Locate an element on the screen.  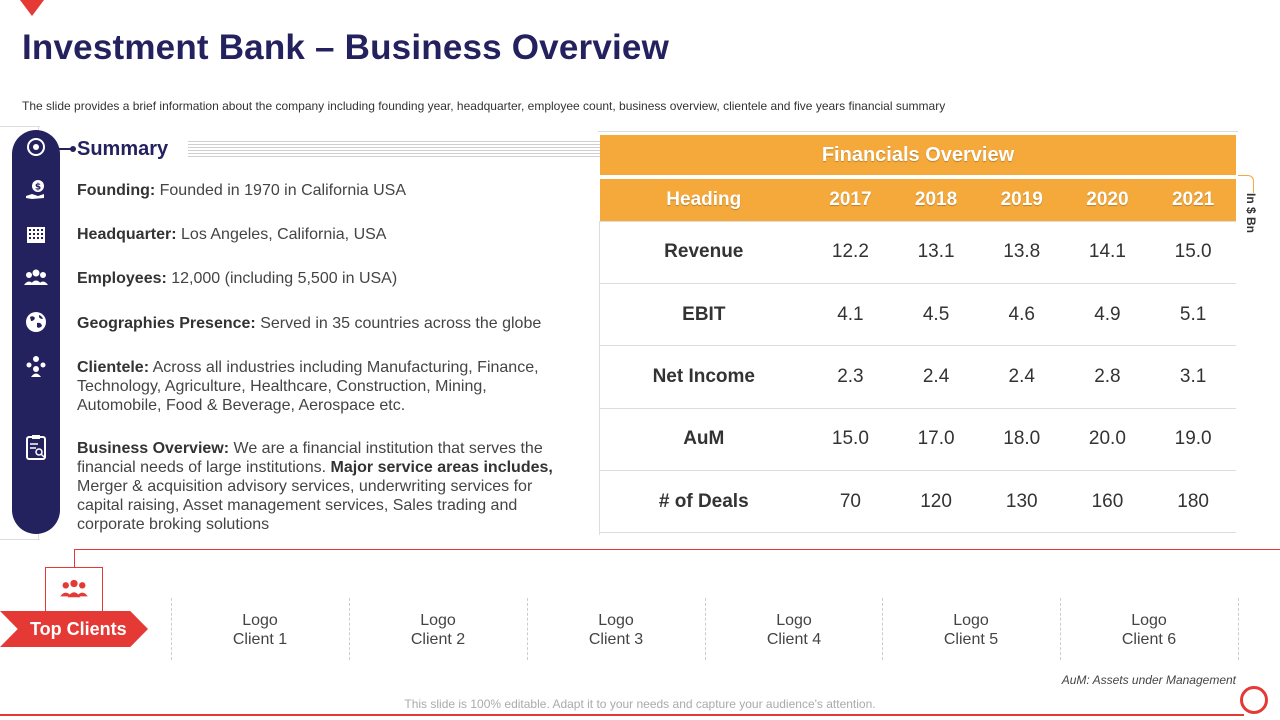
top-clients-label: Top Clients is located at coordinates (74, 629).